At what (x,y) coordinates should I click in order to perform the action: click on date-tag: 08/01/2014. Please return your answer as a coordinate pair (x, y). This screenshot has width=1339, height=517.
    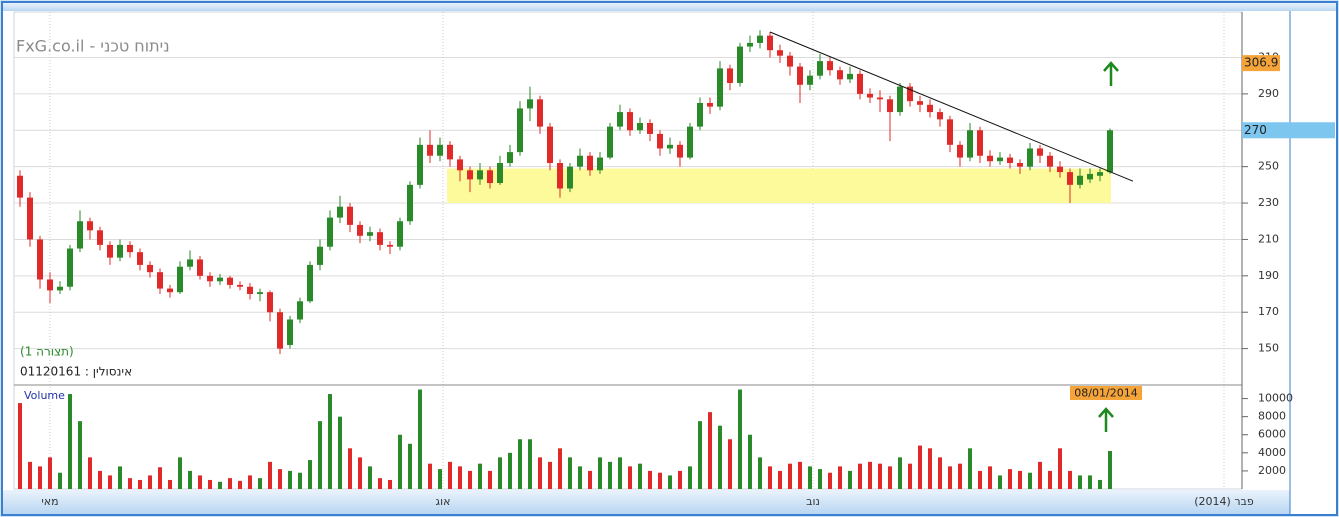
    Looking at the image, I should click on (1105, 393).